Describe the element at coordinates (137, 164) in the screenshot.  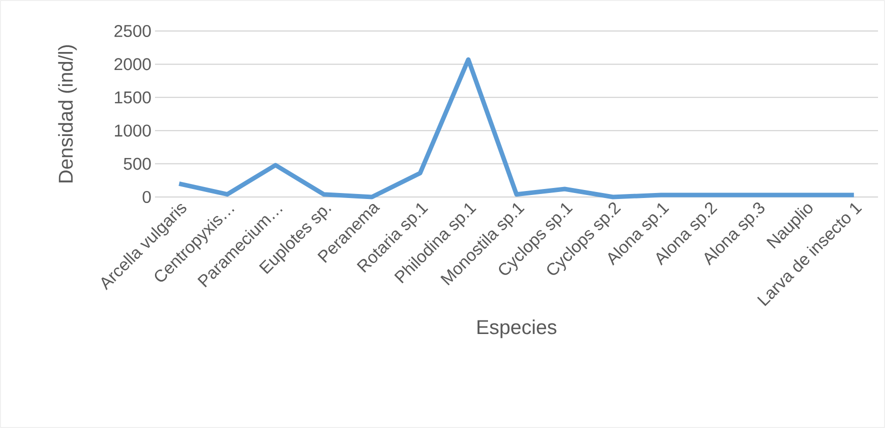
I see `y-tick-label: 500` at that location.